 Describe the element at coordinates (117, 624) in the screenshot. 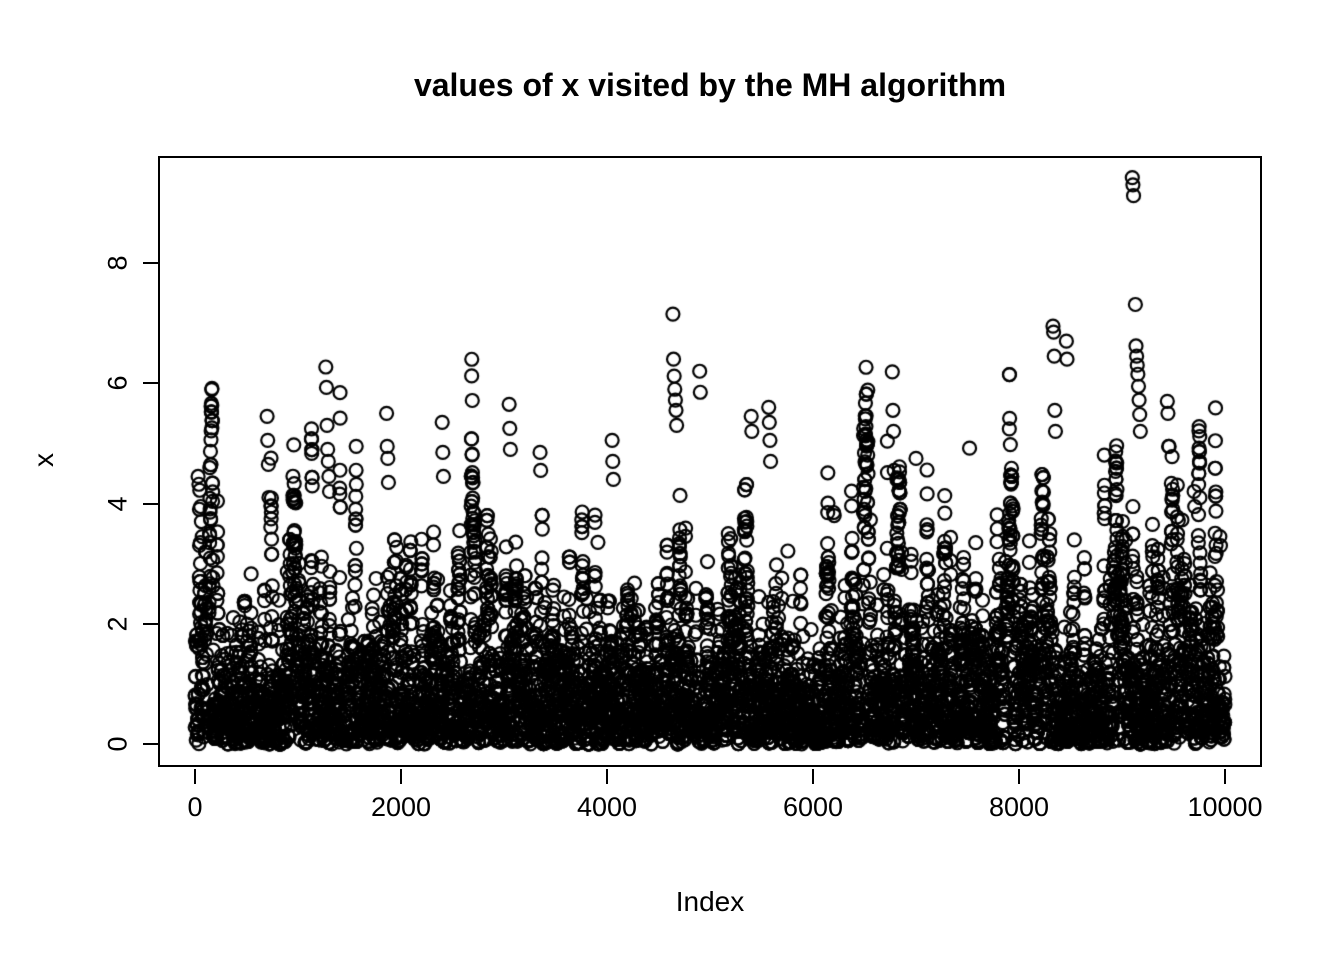

I see `y-axis-tick-label: 2` at that location.